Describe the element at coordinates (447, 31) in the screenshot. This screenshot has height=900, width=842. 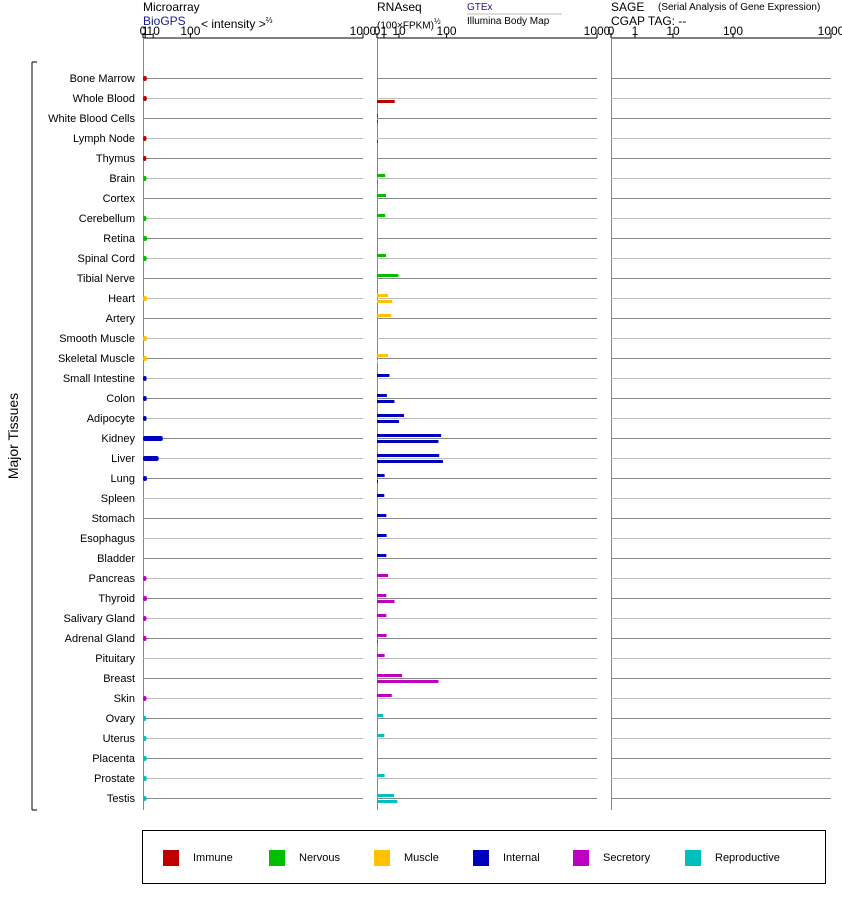
I see `x-tick-label-rna: 100` at that location.